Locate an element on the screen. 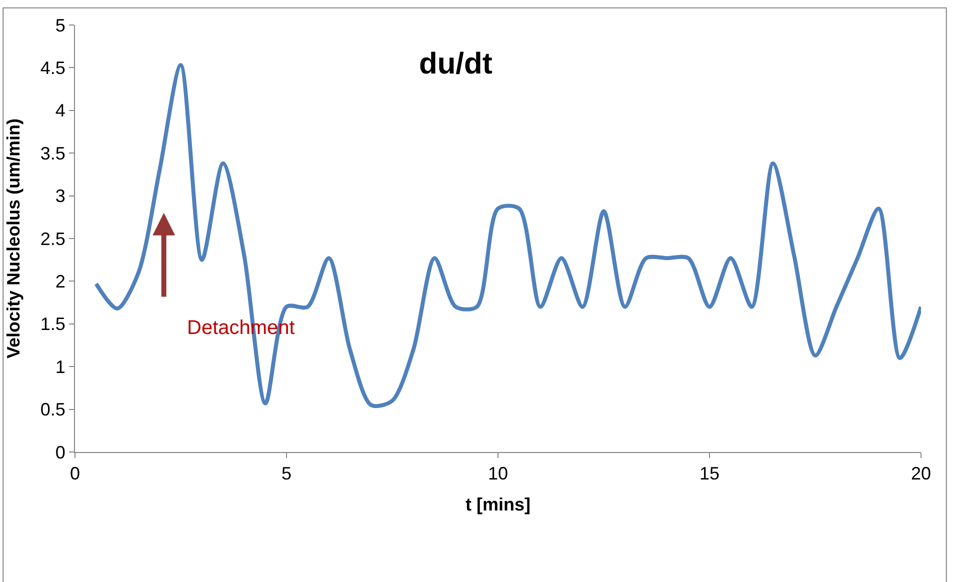  x-axis-title: t [mins] is located at coordinates (498, 504).